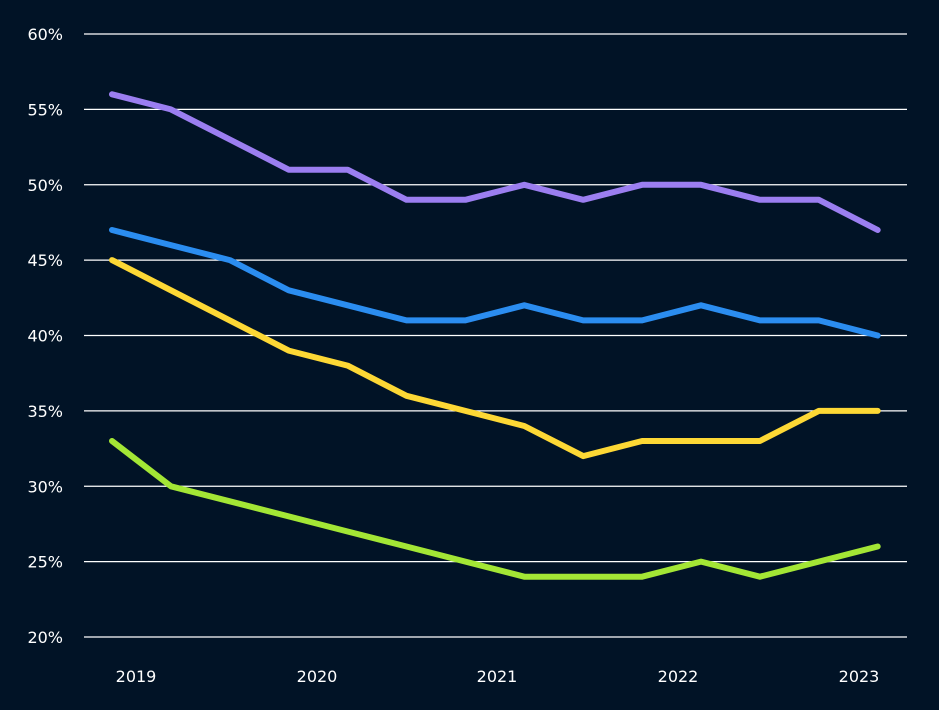 The width and height of the screenshot is (939, 710). Describe the element at coordinates (45, 562) in the screenshot. I see `y-tick-label: 25%` at that location.